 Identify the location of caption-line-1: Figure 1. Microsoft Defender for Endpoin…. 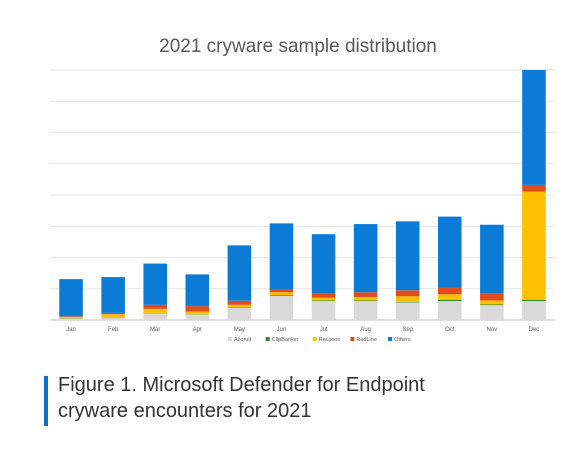
(241, 385).